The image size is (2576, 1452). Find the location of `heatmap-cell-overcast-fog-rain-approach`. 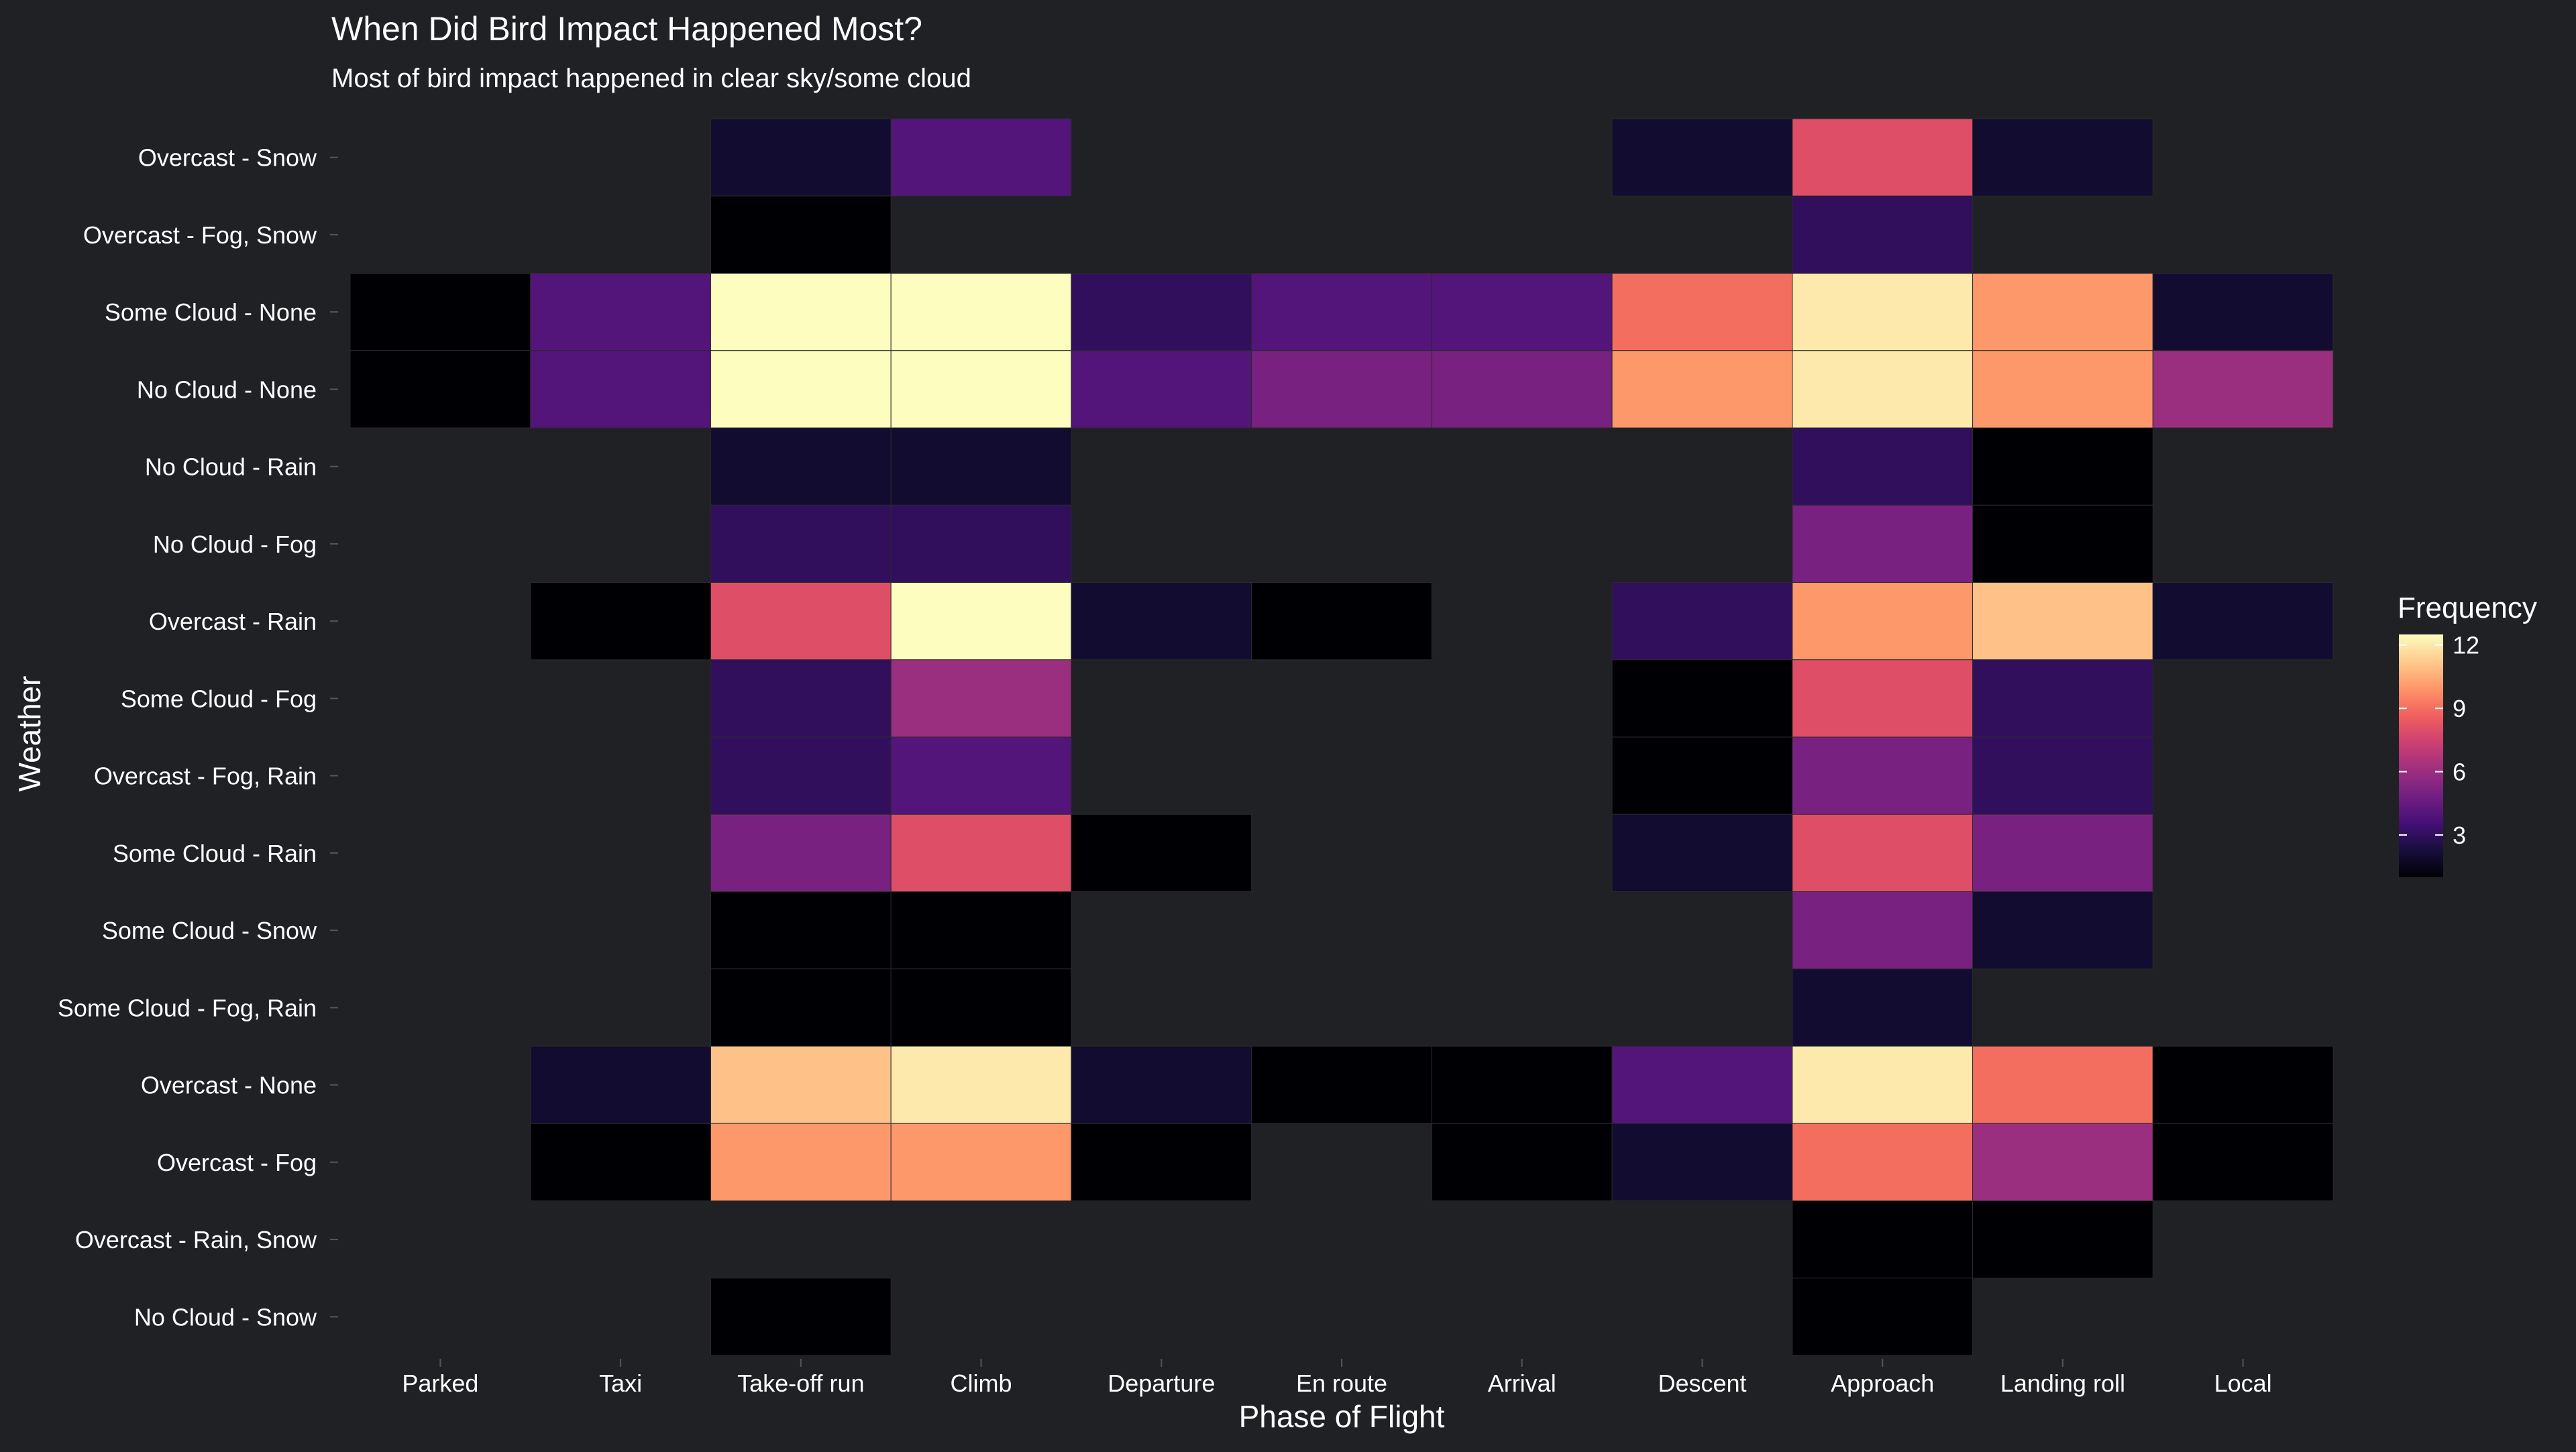

heatmap-cell-overcast-fog-rain-approach is located at coordinates (1883, 775).